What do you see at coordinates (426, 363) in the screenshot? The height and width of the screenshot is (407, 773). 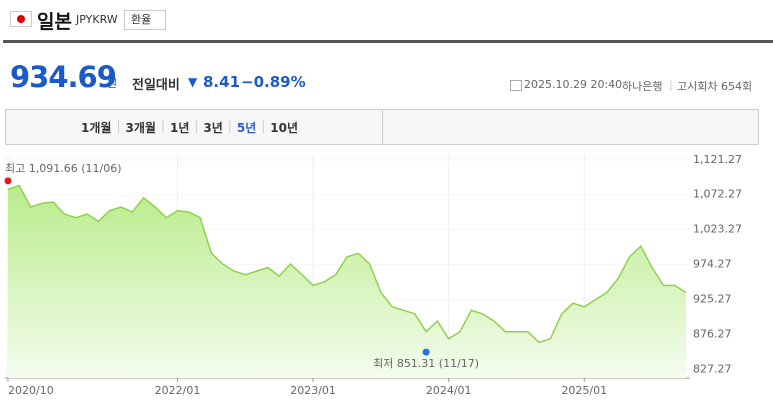 I see `extreme-label: 최저 851.31 (11/17)` at bounding box center [426, 363].